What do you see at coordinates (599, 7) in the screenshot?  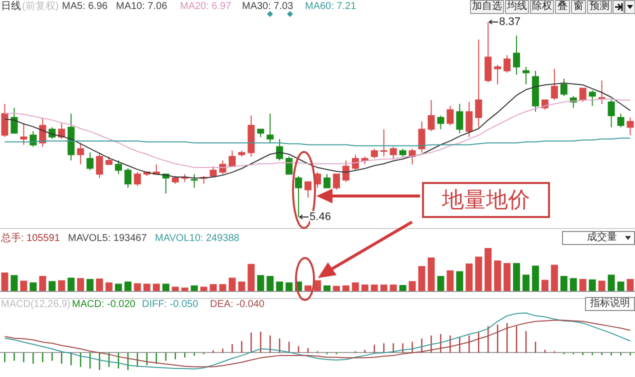 I see `text: 预测` at bounding box center [599, 7].